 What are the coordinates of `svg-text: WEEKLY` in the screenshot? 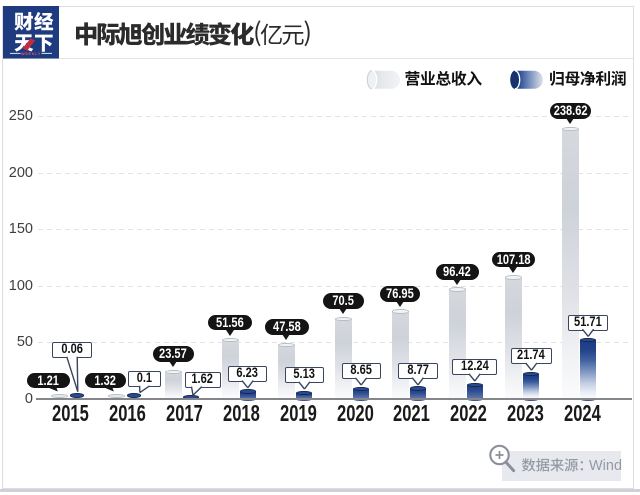 It's located at (31, 53).